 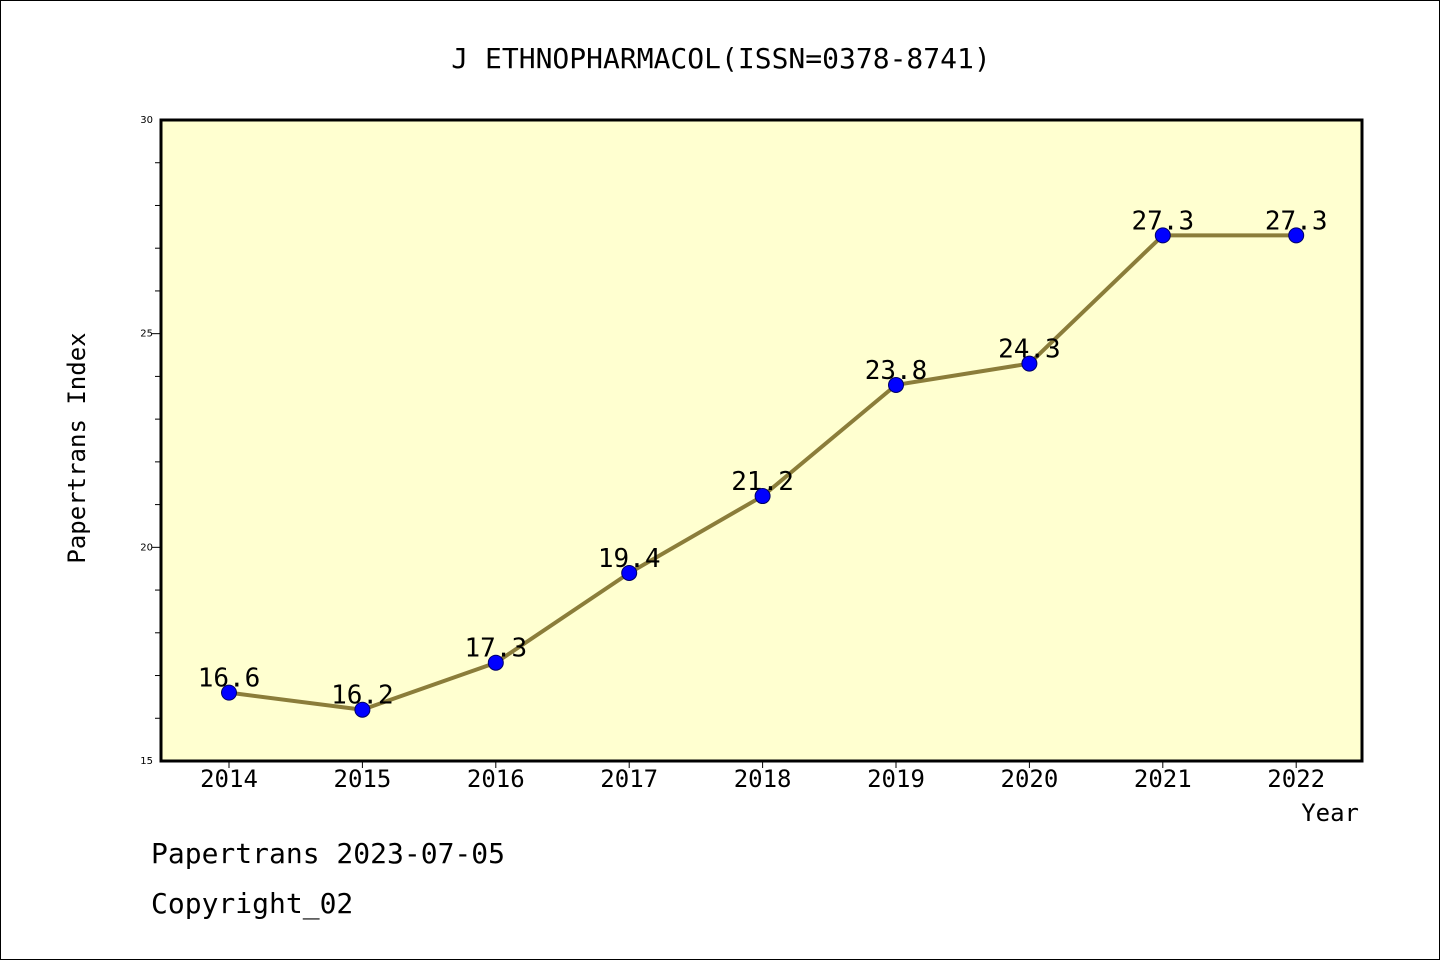 I want to click on x-tick-label: 2015, so click(x=363, y=779).